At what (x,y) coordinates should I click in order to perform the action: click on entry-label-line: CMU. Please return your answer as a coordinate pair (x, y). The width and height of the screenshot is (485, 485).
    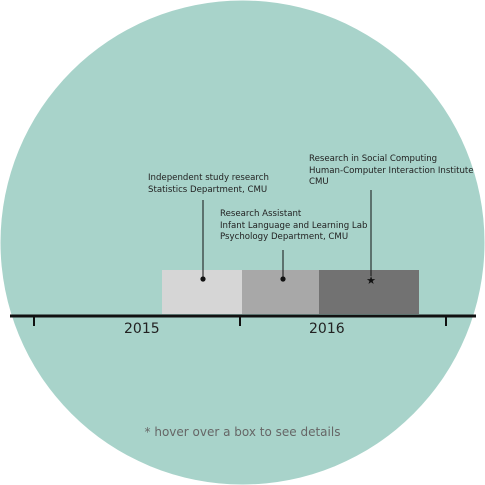
    Looking at the image, I should click on (319, 182).